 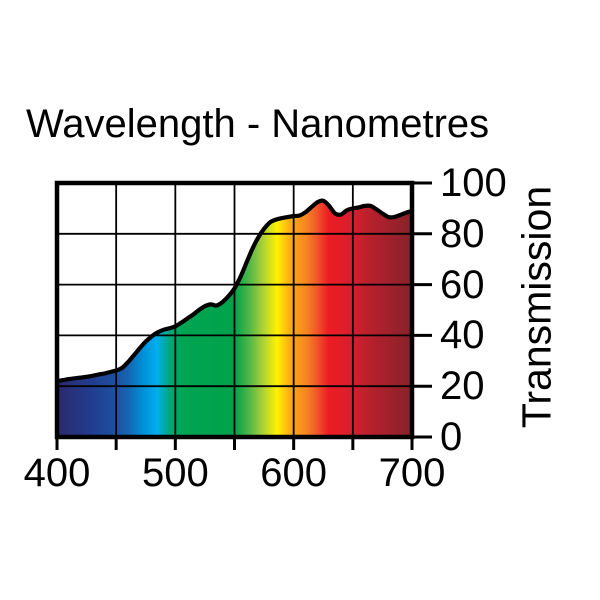 I want to click on y-axis-tick-label: 60, so click(x=462, y=284).